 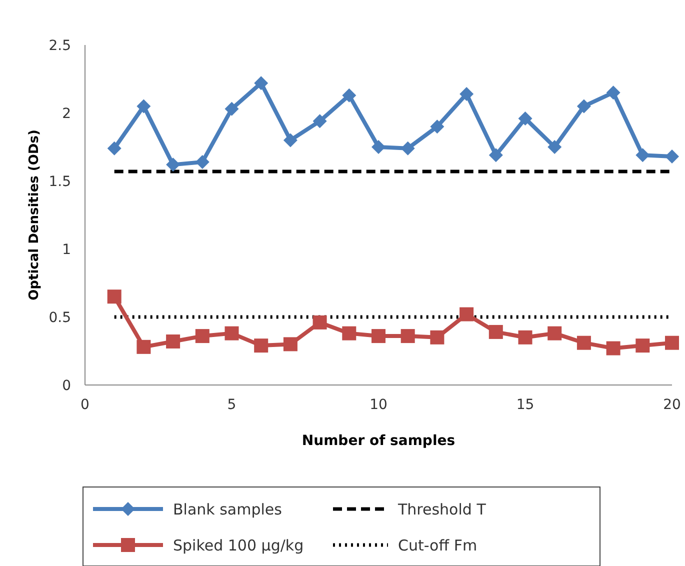 I want to click on legend-label: Cut-off Fm, so click(x=438, y=545).